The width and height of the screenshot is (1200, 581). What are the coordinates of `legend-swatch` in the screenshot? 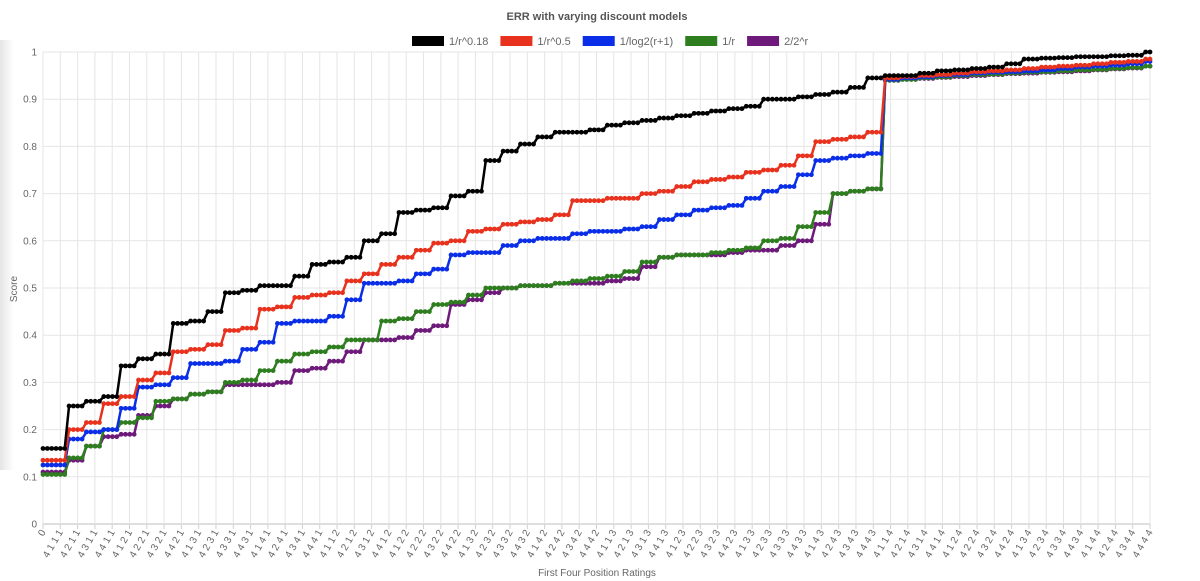 It's located at (763, 41).